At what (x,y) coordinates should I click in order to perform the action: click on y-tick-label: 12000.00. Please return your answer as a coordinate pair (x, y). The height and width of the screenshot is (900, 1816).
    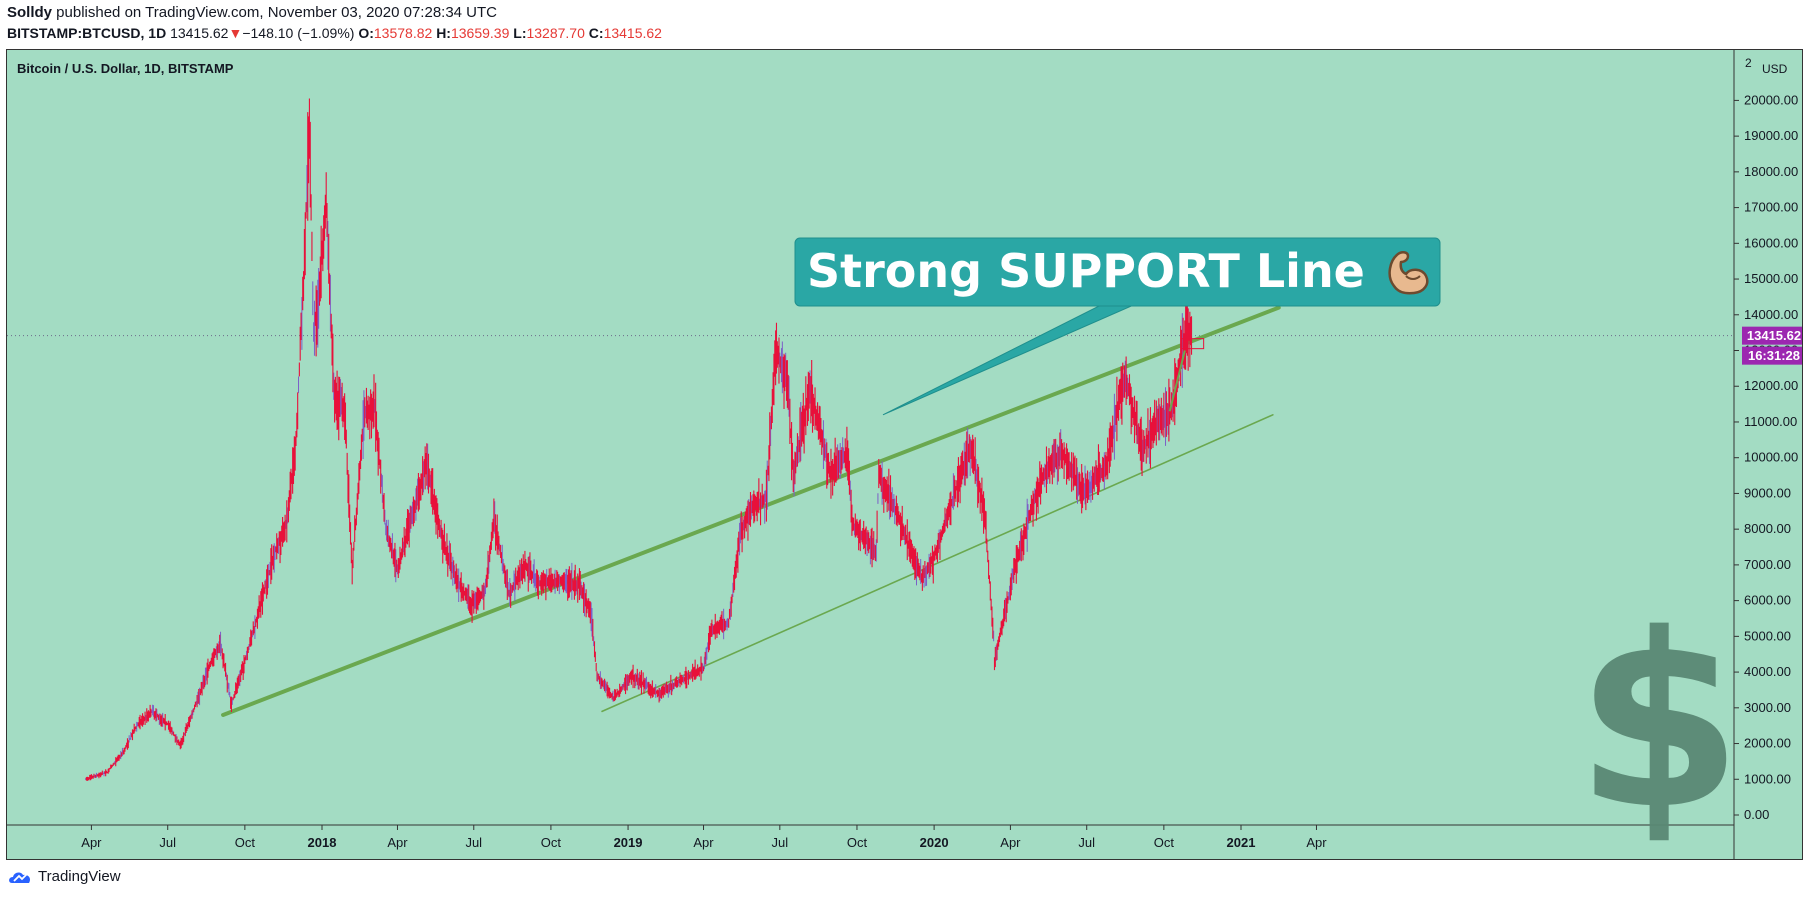
    Looking at the image, I should click on (1771, 385).